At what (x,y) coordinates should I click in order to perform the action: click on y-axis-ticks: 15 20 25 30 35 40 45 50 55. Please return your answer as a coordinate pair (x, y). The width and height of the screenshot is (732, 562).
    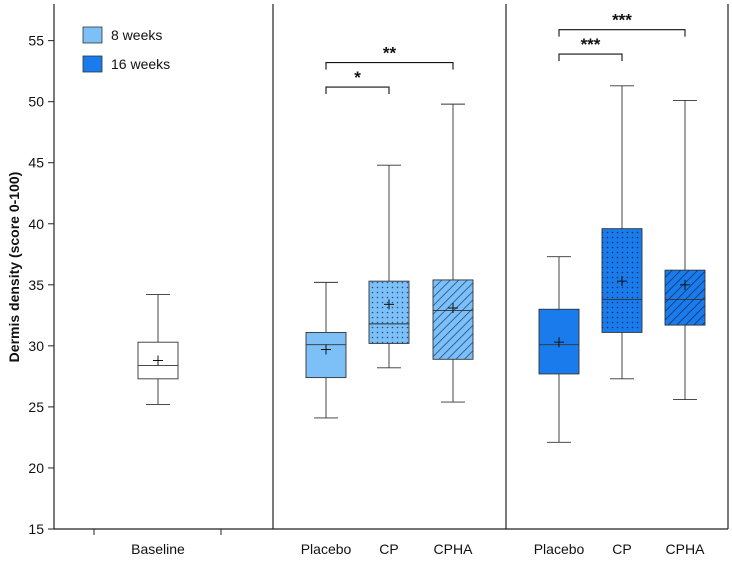
    Looking at the image, I should click on (41, 285).